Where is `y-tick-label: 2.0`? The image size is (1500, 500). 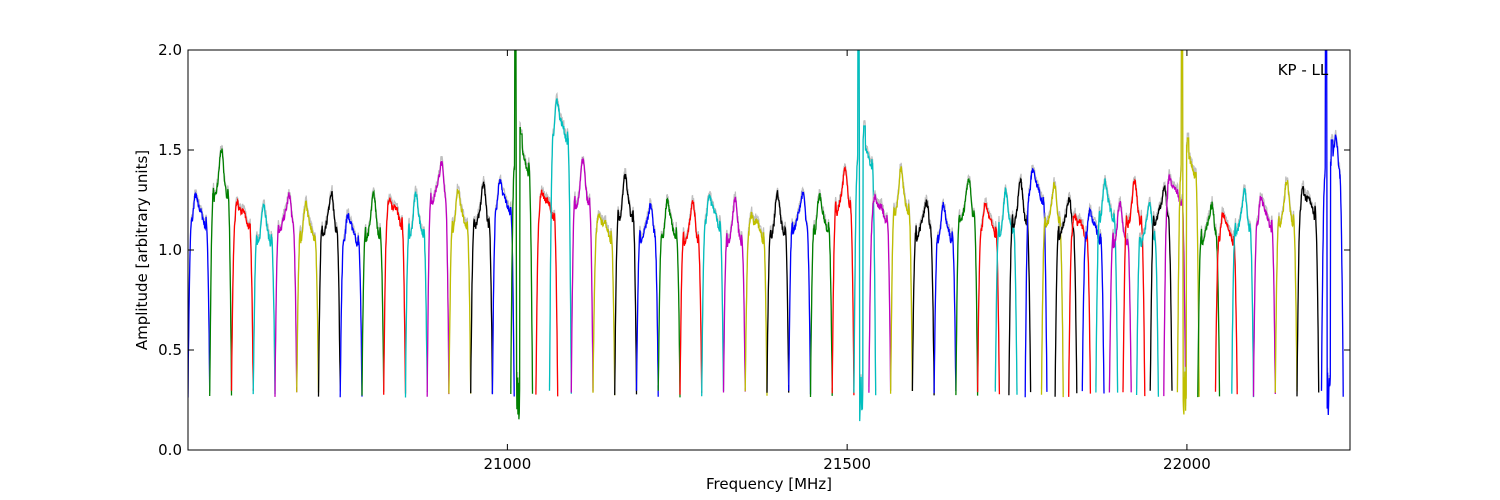 y-tick-label: 2.0 is located at coordinates (170, 50).